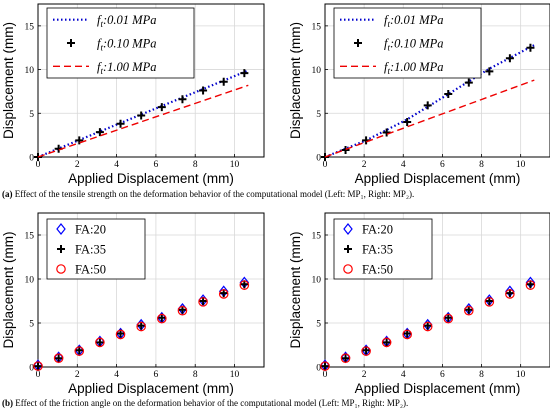 The image size is (550, 417). I want to click on legend-label: ft:1.00 MPa, so click(126, 68).